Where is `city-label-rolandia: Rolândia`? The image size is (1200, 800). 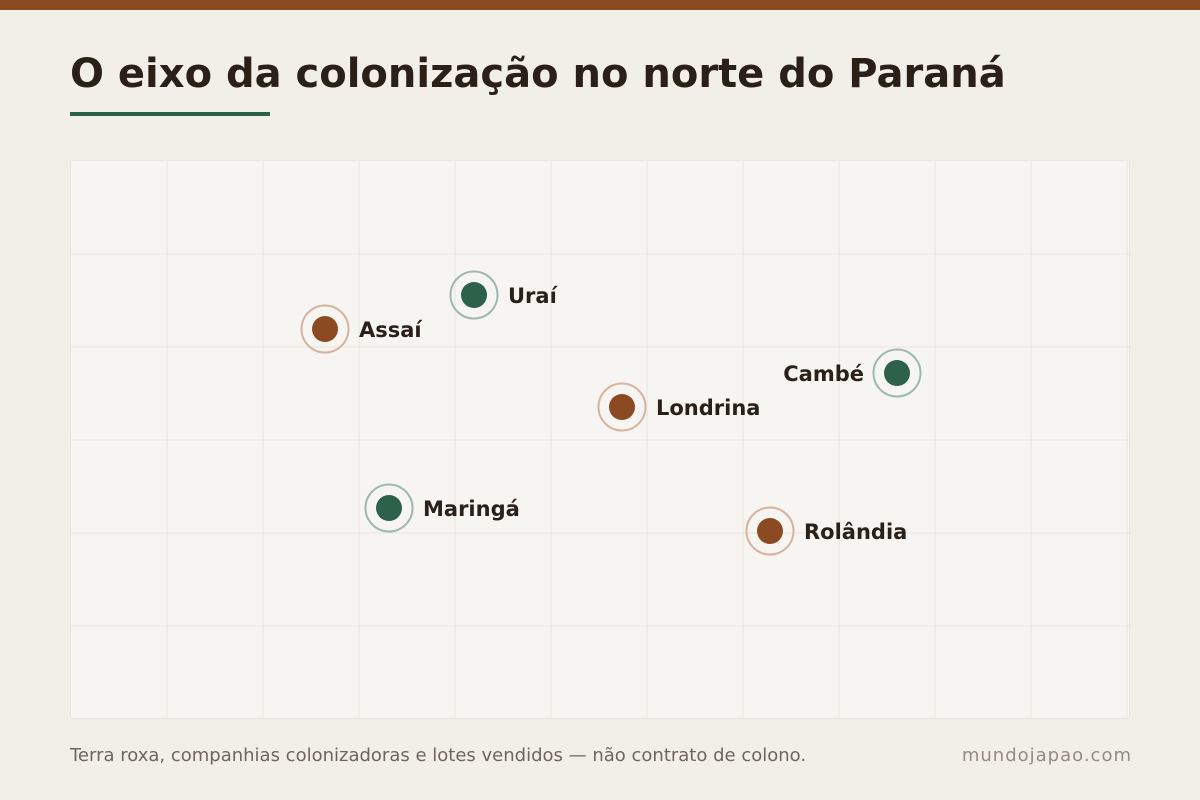 city-label-rolandia: Rolândia is located at coordinates (855, 532).